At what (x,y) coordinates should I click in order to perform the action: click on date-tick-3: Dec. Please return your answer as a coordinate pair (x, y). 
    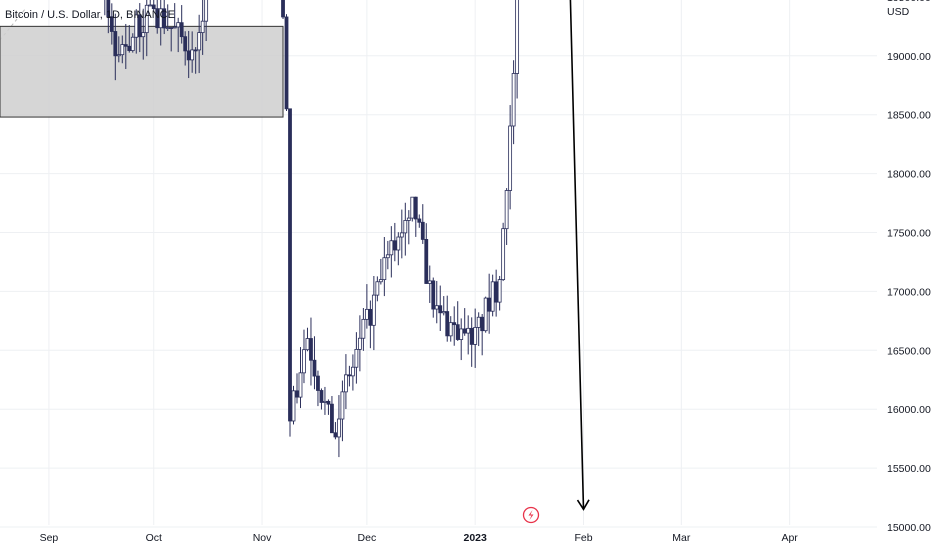
    Looking at the image, I should click on (367, 538).